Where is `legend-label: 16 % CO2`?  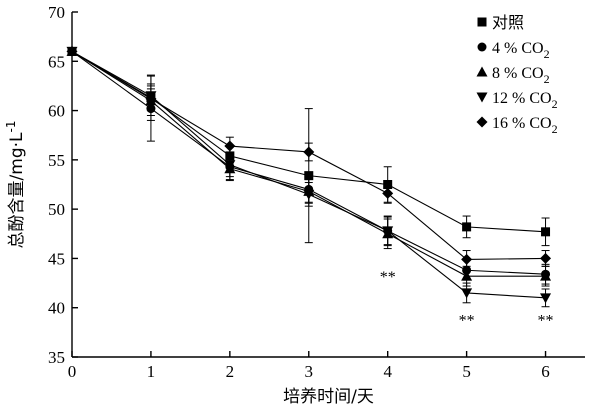 legend-label: 16 % CO2 is located at coordinates (525, 125).